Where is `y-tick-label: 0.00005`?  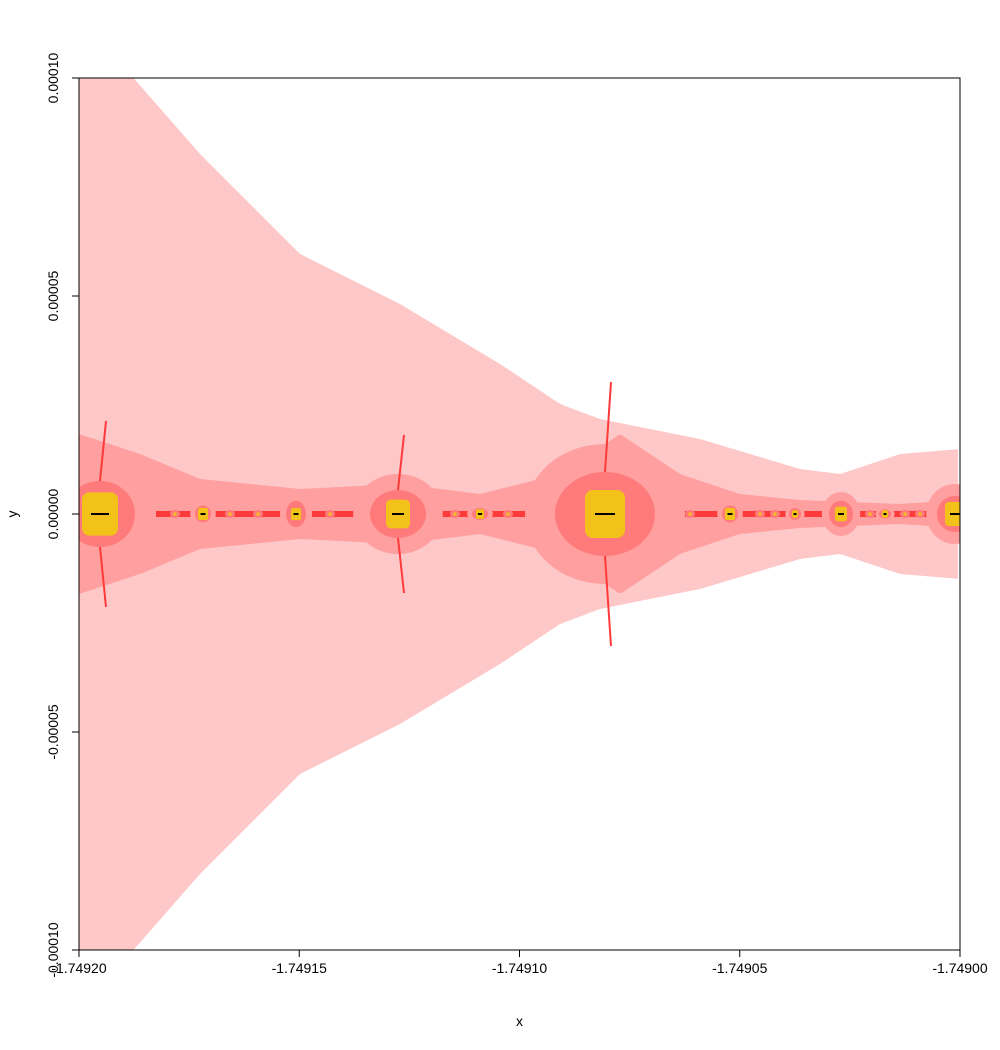 y-tick-label: 0.00005 is located at coordinates (53, 295).